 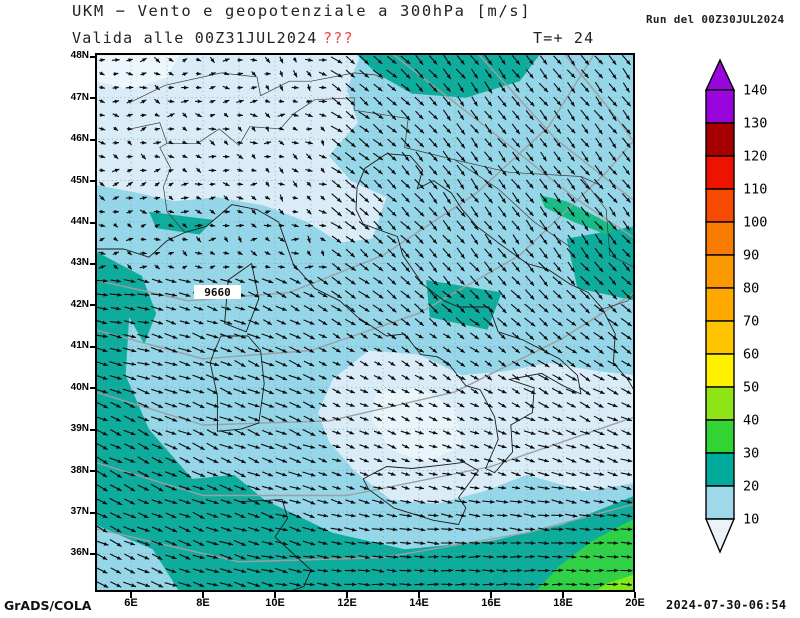 What do you see at coordinates (715, 19) in the screenshot?
I see `run-time-label: Run del 00Z30JUL2024` at bounding box center [715, 19].